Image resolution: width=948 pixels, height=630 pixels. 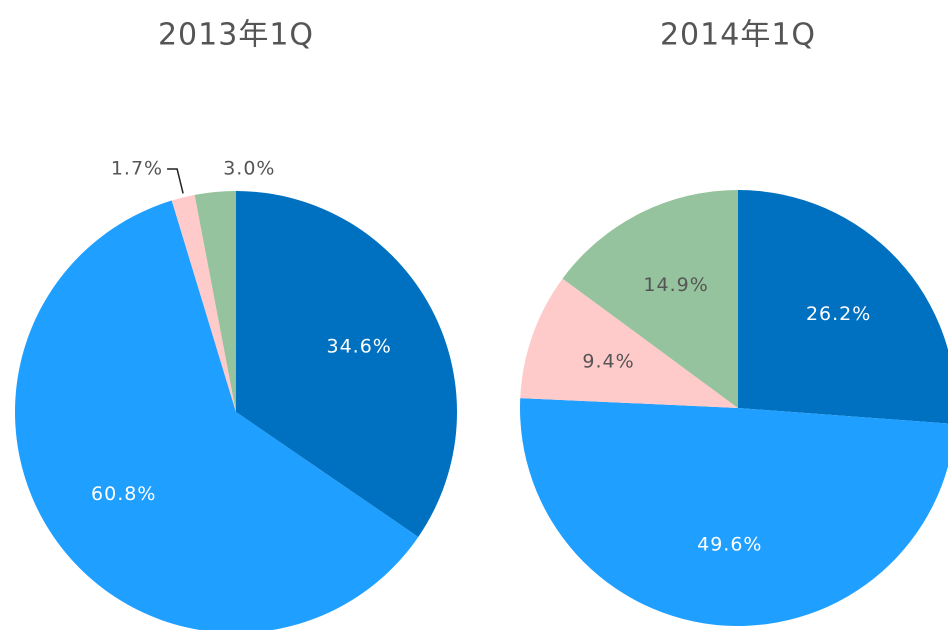 What do you see at coordinates (608, 362) in the screenshot?
I see `data-label: 9.4%` at bounding box center [608, 362].